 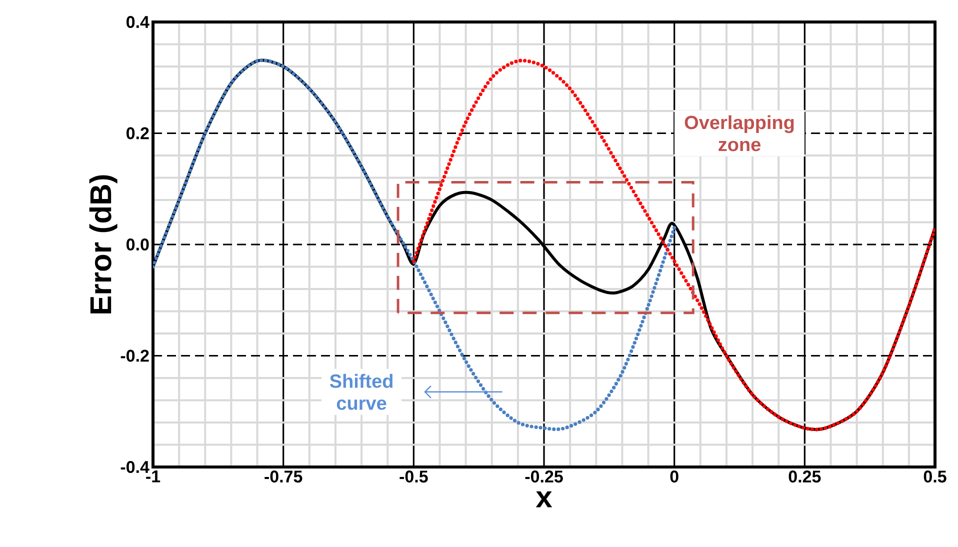 What do you see at coordinates (283, 476) in the screenshot?
I see `x-tick-label: -0.75` at bounding box center [283, 476].